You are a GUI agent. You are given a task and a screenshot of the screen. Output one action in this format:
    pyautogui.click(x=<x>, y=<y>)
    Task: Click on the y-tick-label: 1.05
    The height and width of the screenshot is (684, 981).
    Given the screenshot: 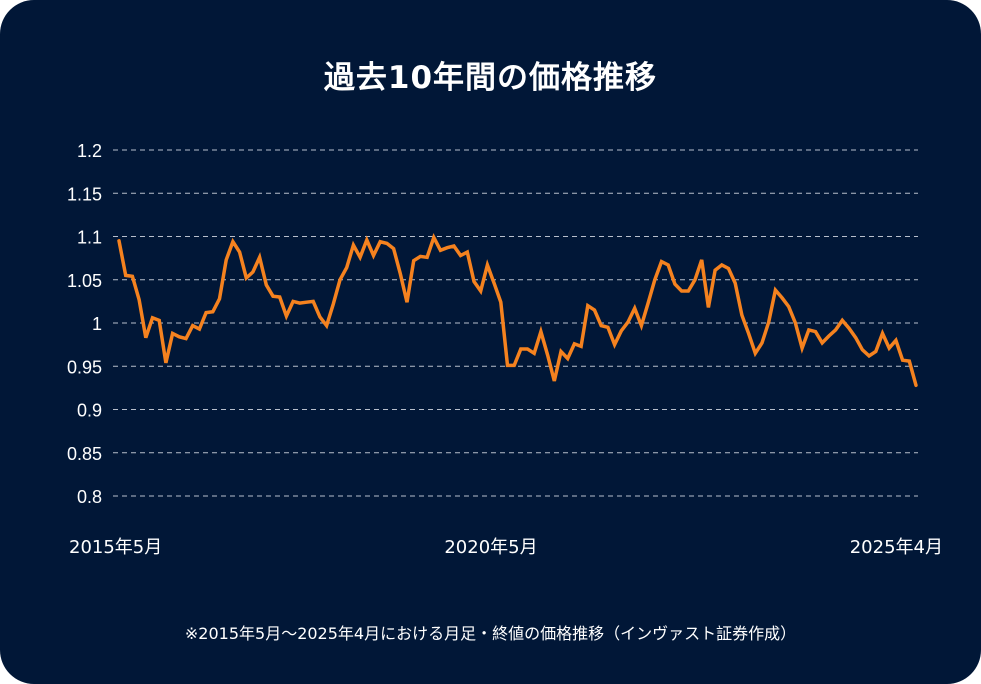 What is the action you would take?
    pyautogui.click(x=84, y=281)
    